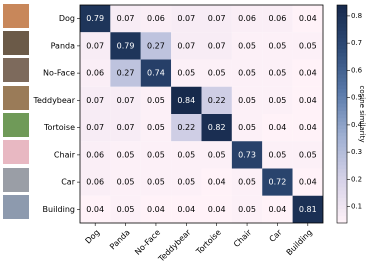 This screenshot has height=268, width=366. Describe the element at coordinates (356, 152) in the screenshot. I see `colorbar-tick-label: 0.3` at that location.